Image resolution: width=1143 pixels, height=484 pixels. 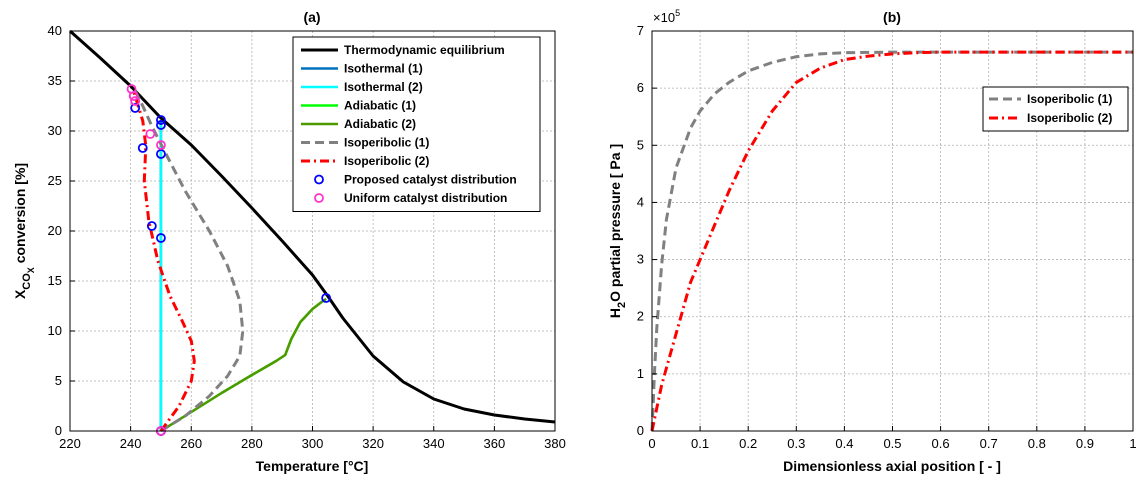 I want to click on b-legend-box, so click(x=1055, y=109).